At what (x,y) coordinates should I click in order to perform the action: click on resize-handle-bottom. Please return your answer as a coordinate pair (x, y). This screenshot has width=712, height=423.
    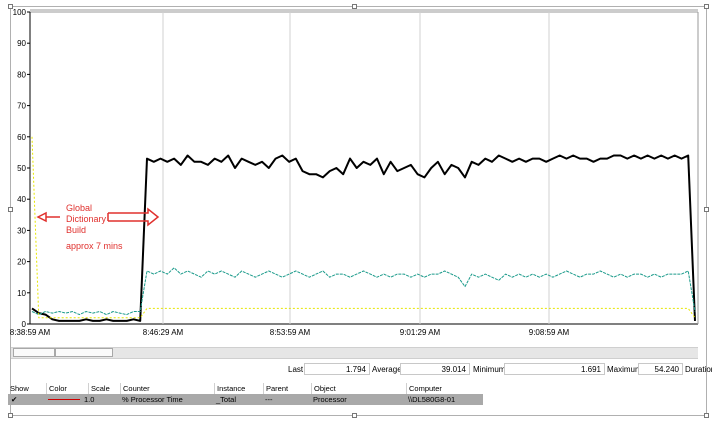
    Looking at the image, I should click on (354, 415).